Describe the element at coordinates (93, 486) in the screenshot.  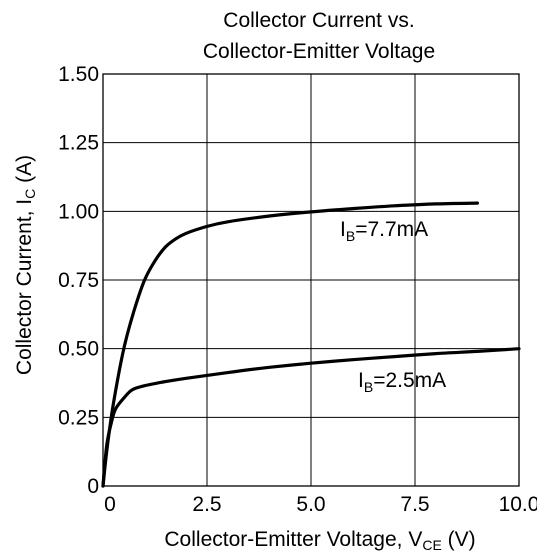
I see `y-tick-label: 0` at that location.